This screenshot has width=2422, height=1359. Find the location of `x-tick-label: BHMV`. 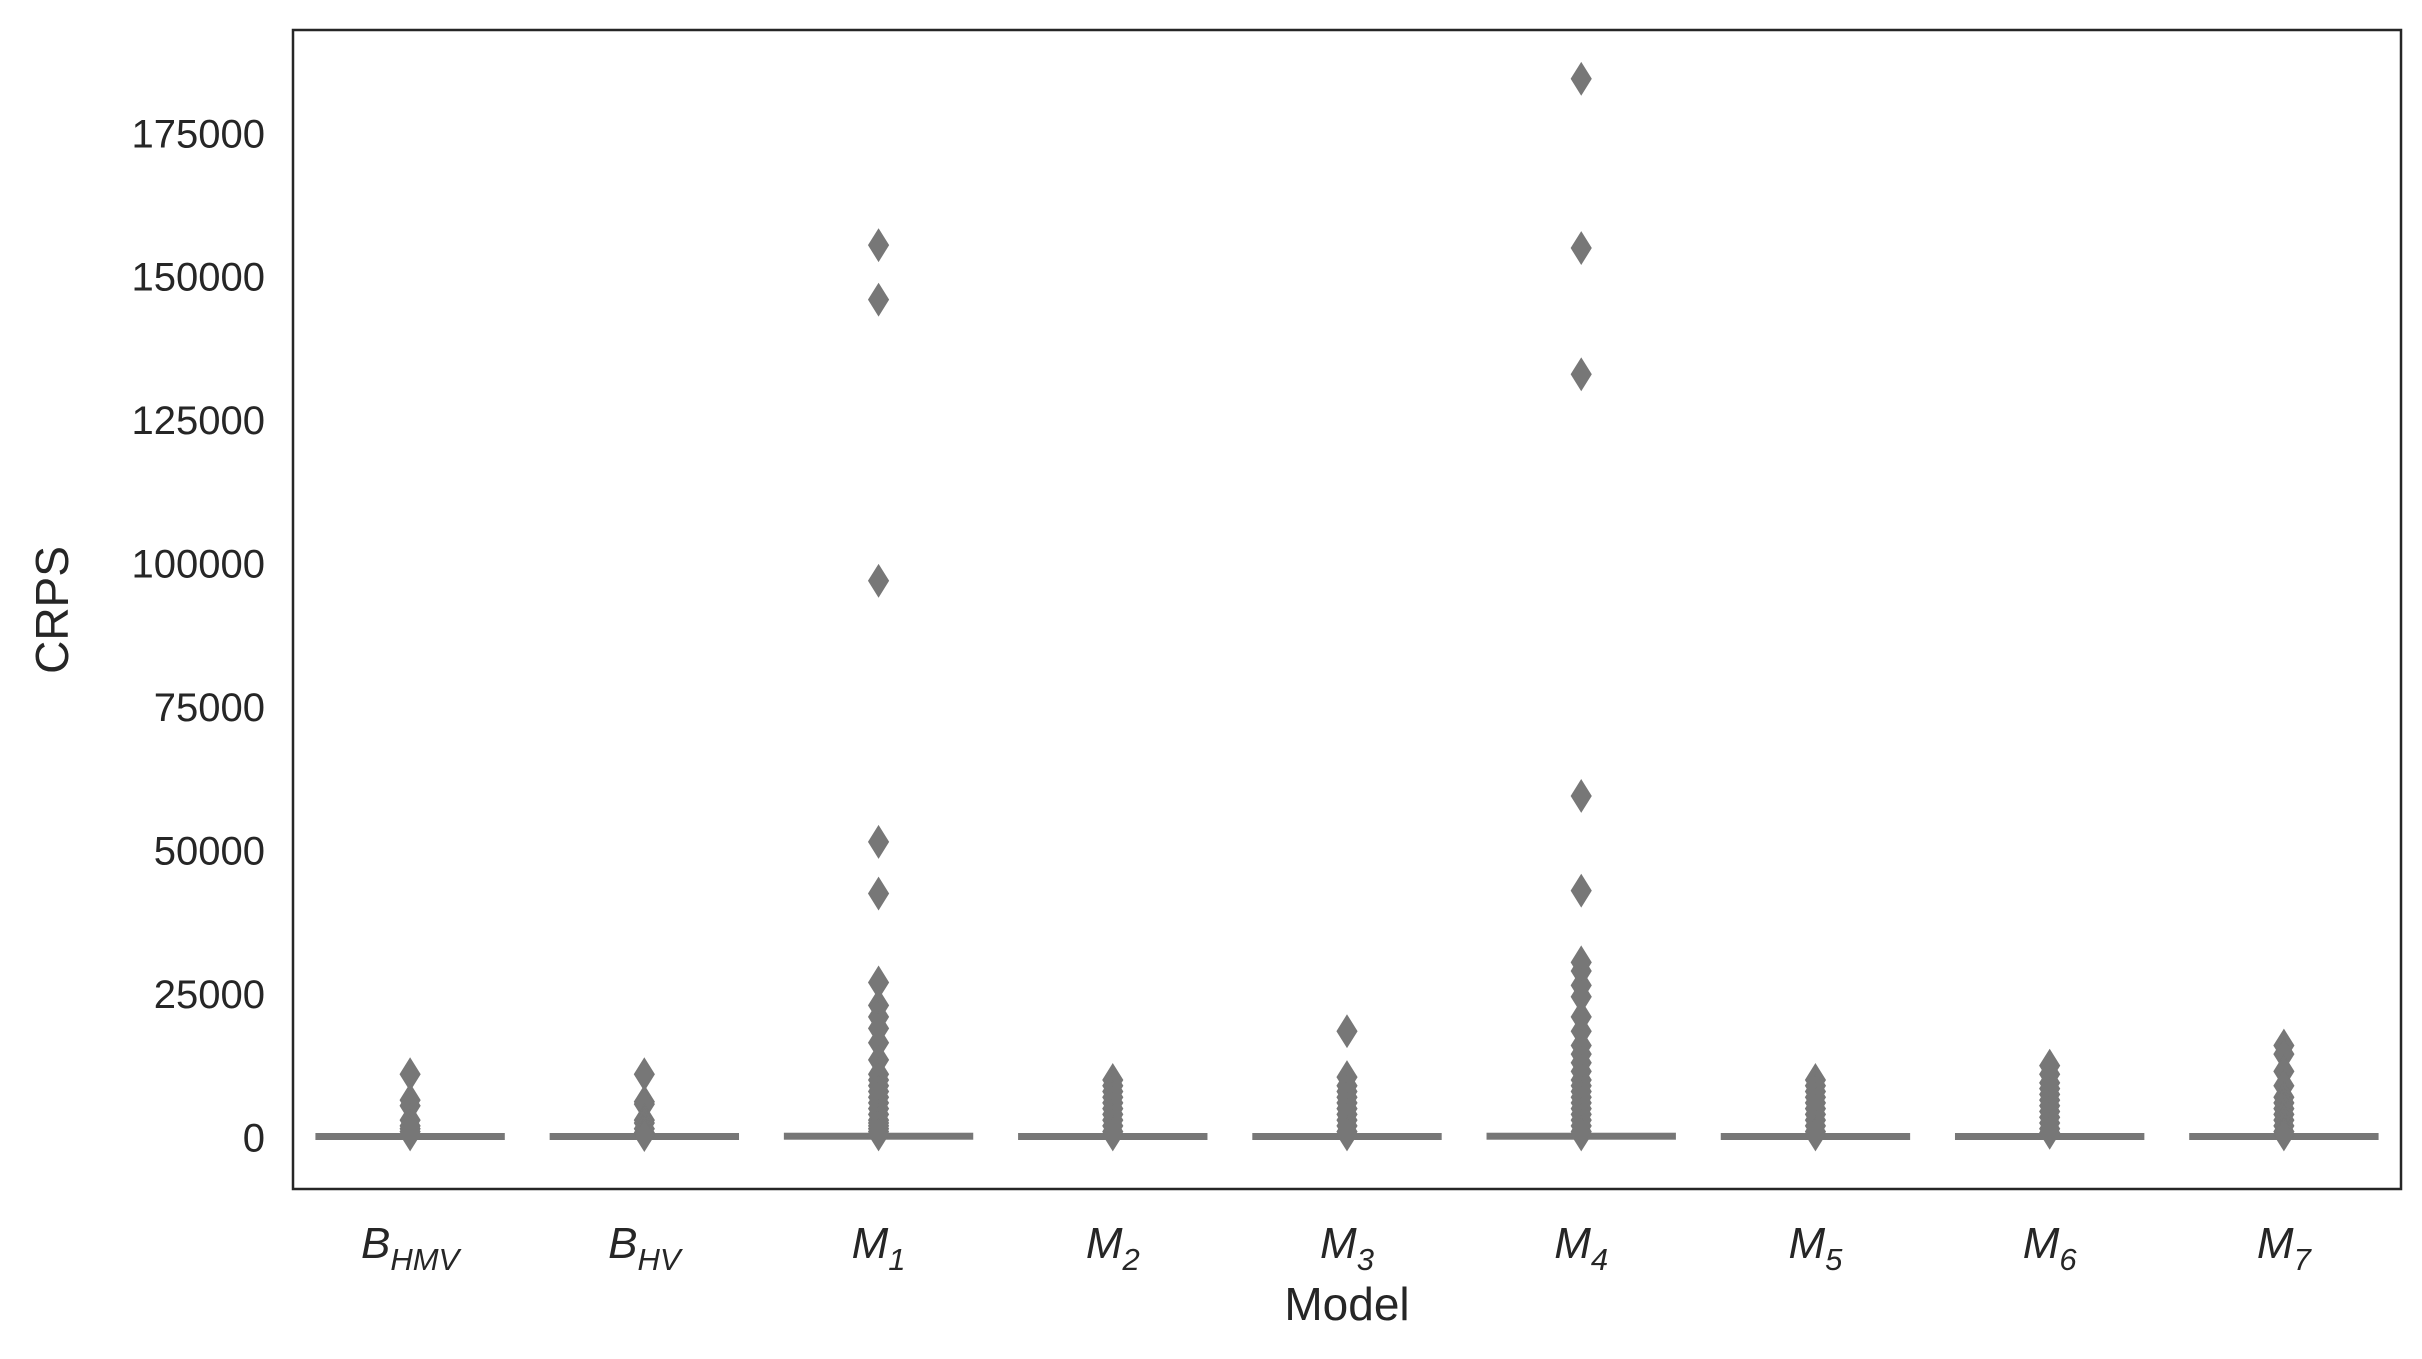

x-tick-label: BHMV is located at coordinates (412, 1248).